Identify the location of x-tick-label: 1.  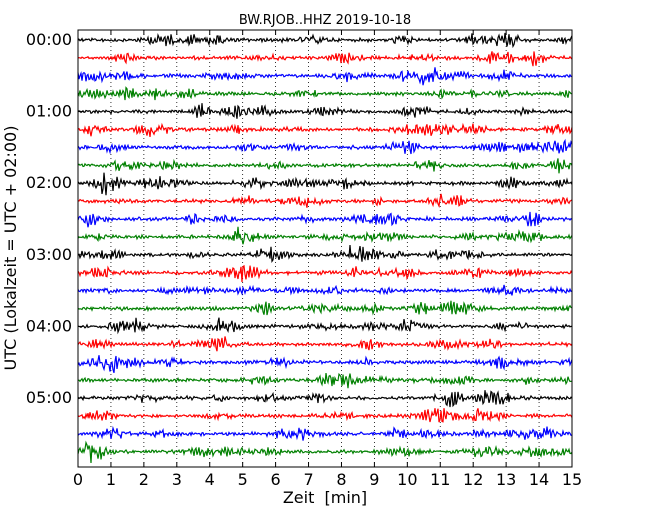
(111, 479).